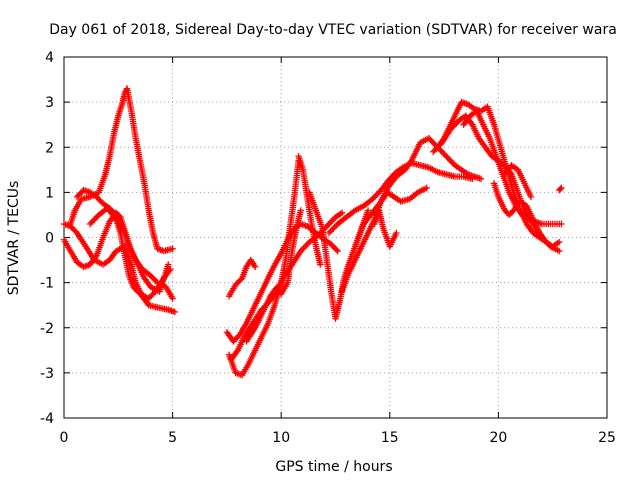 This screenshot has width=640, height=480. Describe the element at coordinates (64, 438) in the screenshot. I see `x-tick-label: 0` at that location.